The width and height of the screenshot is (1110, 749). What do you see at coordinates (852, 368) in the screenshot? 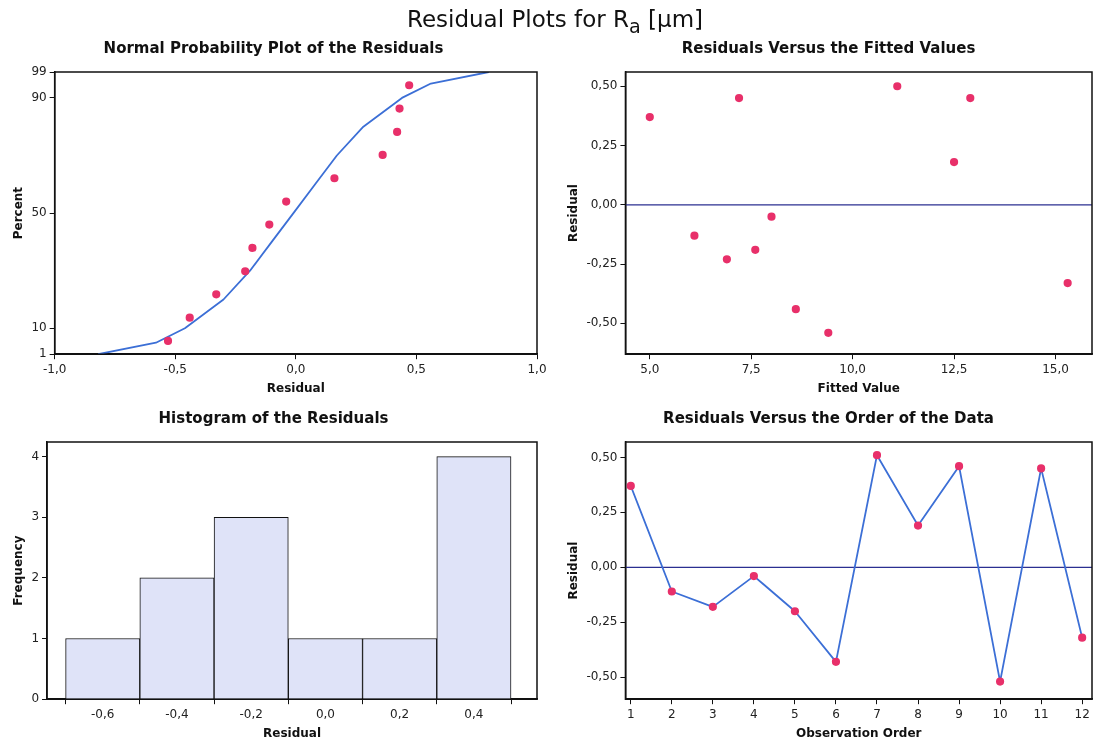
I see `x-tick-label: 10,0` at bounding box center [852, 368].